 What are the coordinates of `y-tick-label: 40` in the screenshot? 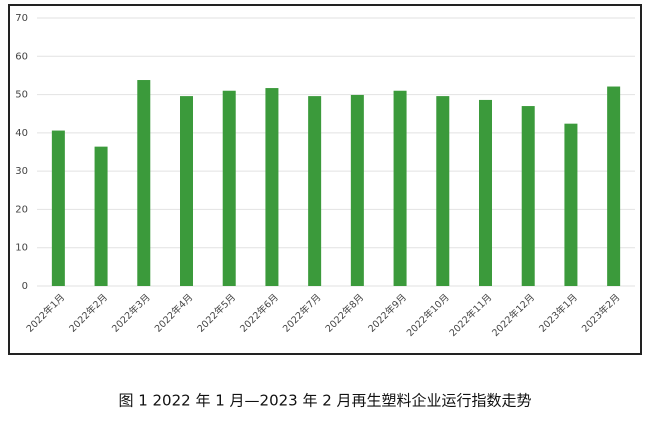 It's located at (21, 133).